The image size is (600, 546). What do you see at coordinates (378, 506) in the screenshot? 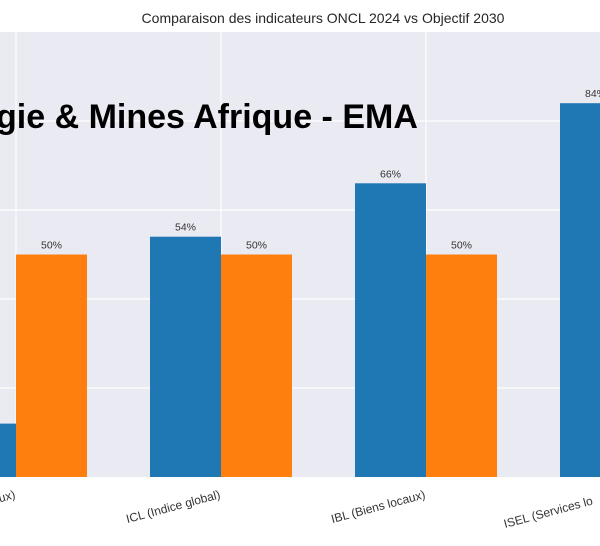
I see `x-tick-label: IBL (Biens locaux)` at bounding box center [378, 506].